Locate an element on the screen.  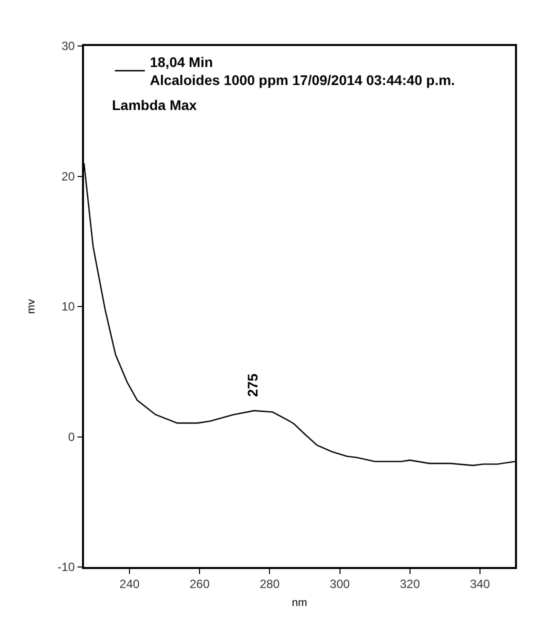
legend-label: 18,04 Min Alcaloides 1000 ppm 17/09/2014 03:44:40 p.m. is located at coordinates (302, 71).